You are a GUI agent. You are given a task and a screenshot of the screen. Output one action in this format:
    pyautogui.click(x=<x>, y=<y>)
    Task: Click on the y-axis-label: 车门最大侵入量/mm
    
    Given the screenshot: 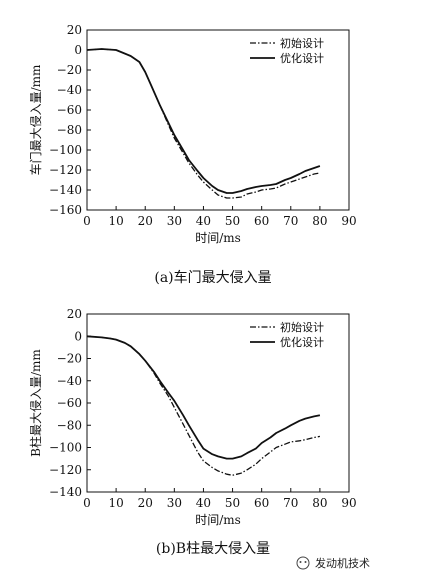 What is the action you would take?
    pyautogui.click(x=35, y=119)
    